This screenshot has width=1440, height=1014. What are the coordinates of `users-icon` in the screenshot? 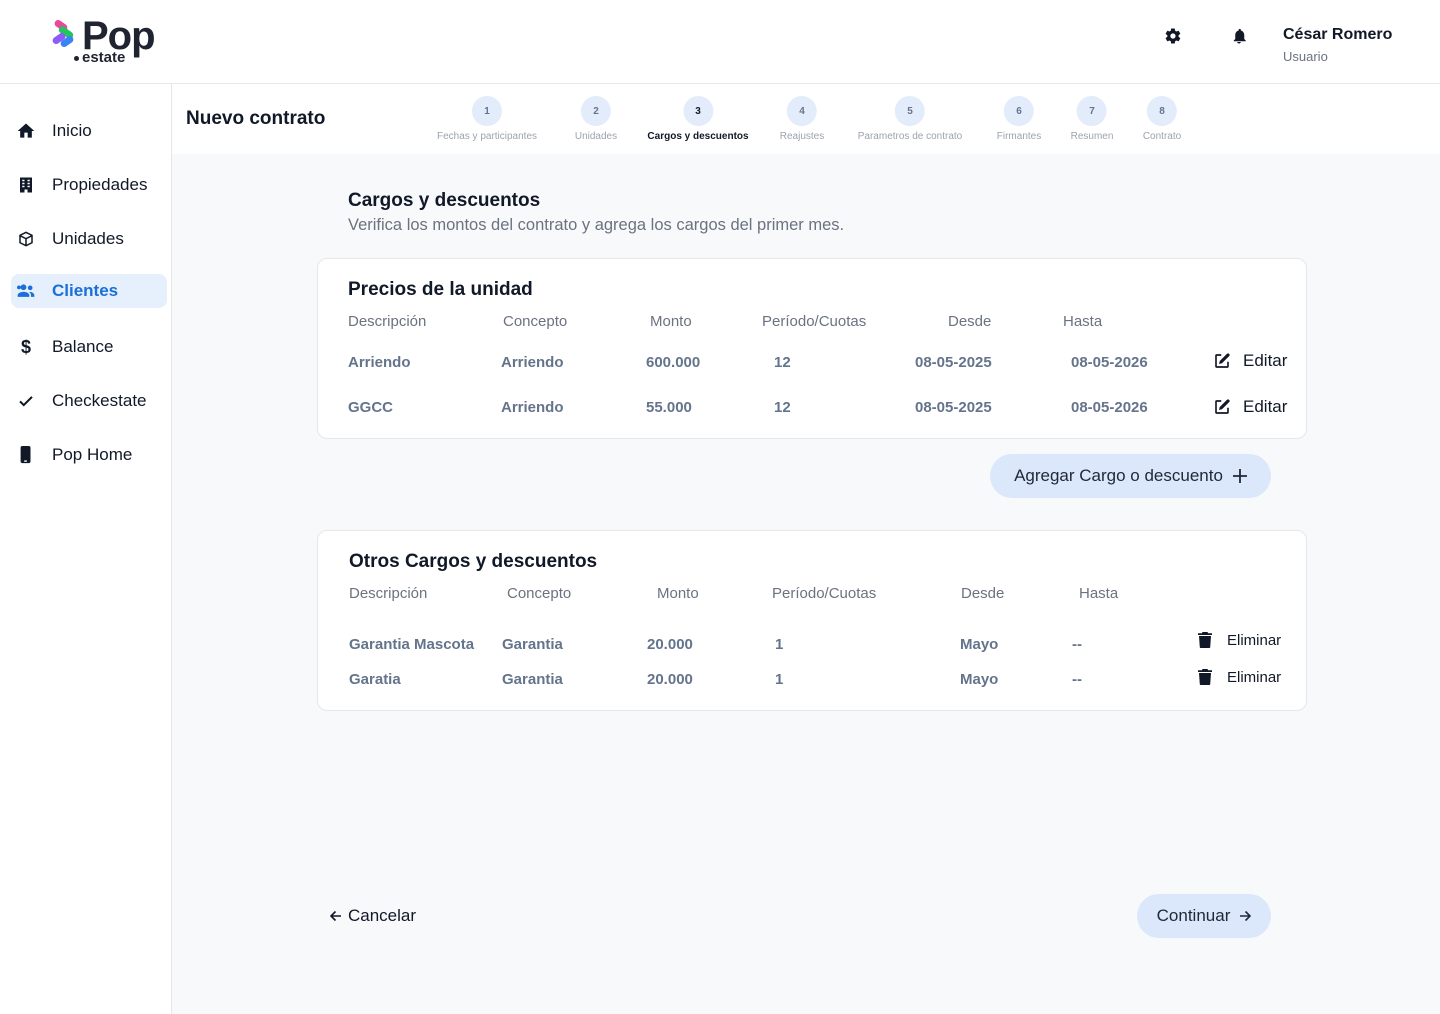 It's located at (26, 291).